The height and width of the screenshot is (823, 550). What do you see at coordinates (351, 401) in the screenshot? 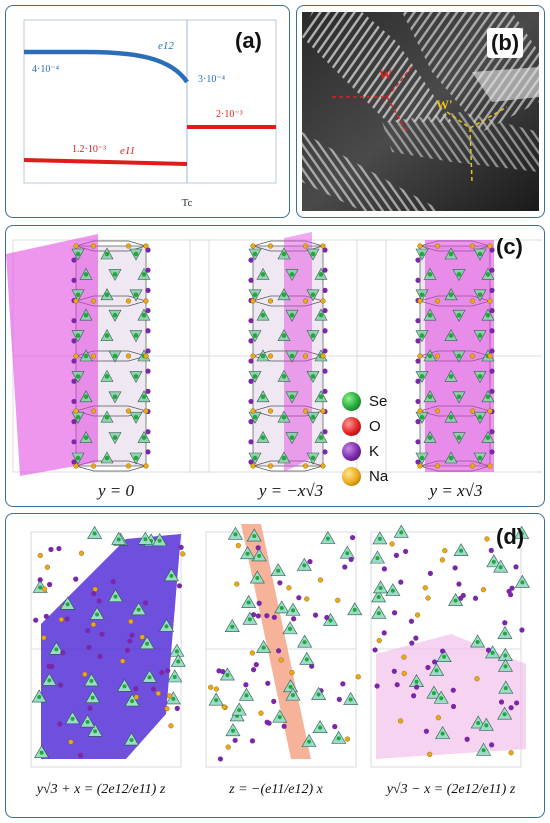
I see `se-ball-icon` at bounding box center [351, 401].